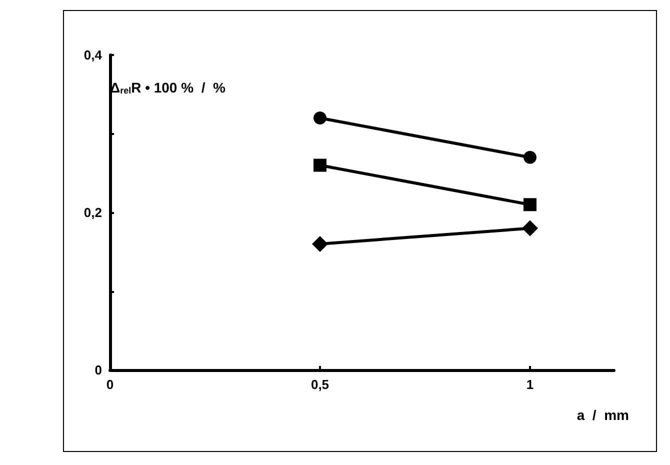  Describe the element at coordinates (320, 384) in the screenshot. I see `x-tick-label: 0,5` at that location.